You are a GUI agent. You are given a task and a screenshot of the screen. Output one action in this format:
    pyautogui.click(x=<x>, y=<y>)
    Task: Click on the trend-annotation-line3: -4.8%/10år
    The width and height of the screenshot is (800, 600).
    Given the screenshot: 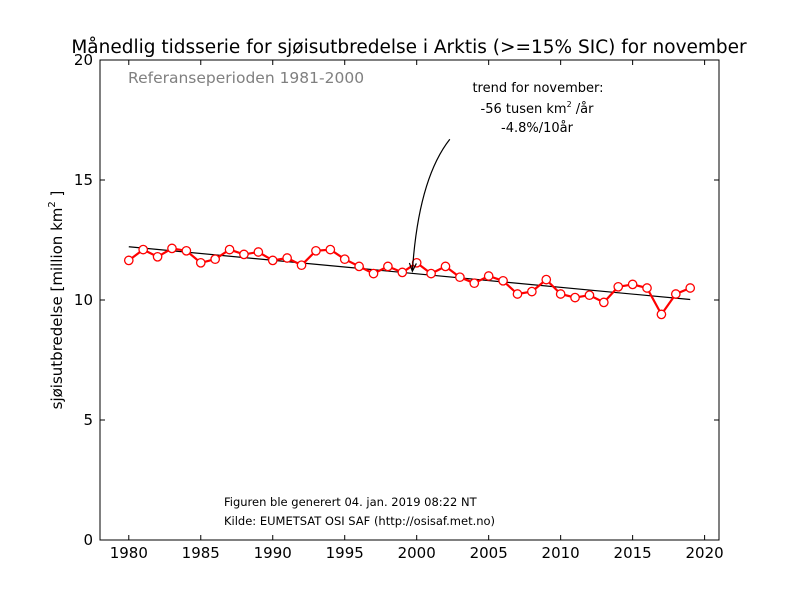 What is the action you would take?
    pyautogui.click(x=537, y=128)
    